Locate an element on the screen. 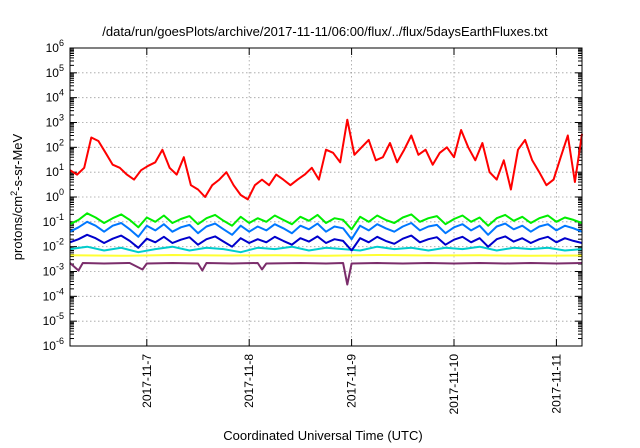 The width and height of the screenshot is (640, 448). y-tick-label-exp: 2 is located at coordinates (61, 142).